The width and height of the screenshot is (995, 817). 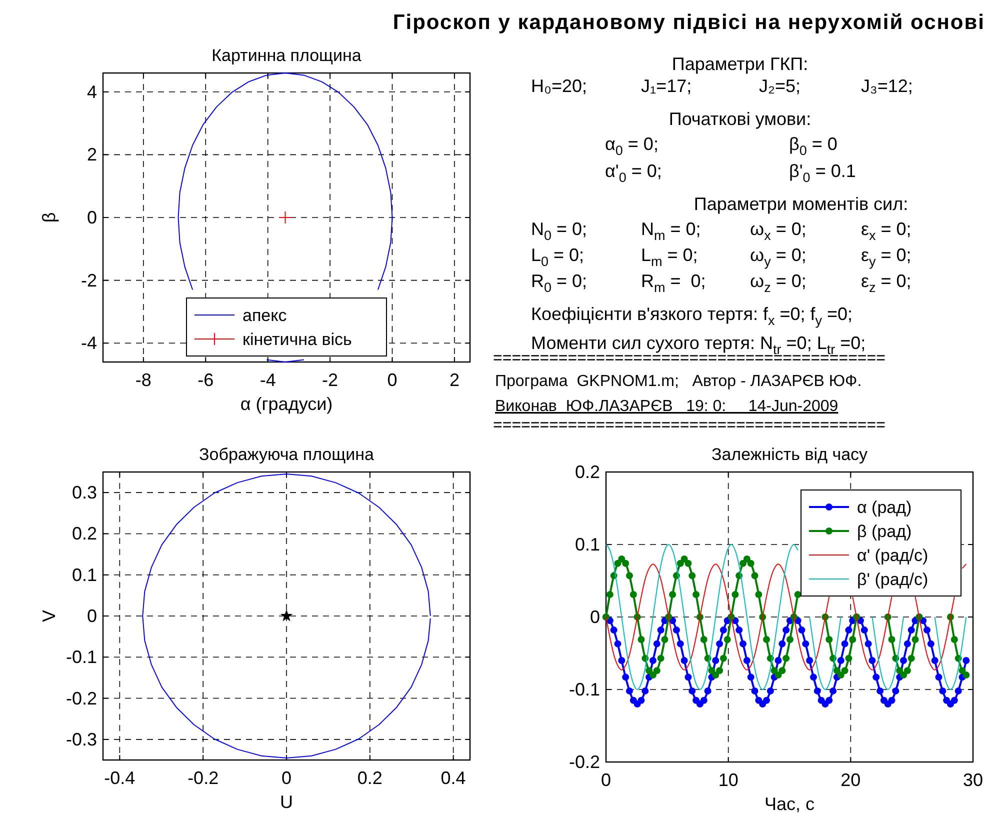 What do you see at coordinates (740, 119) in the screenshot?
I see `text: Початкові умови:` at bounding box center [740, 119].